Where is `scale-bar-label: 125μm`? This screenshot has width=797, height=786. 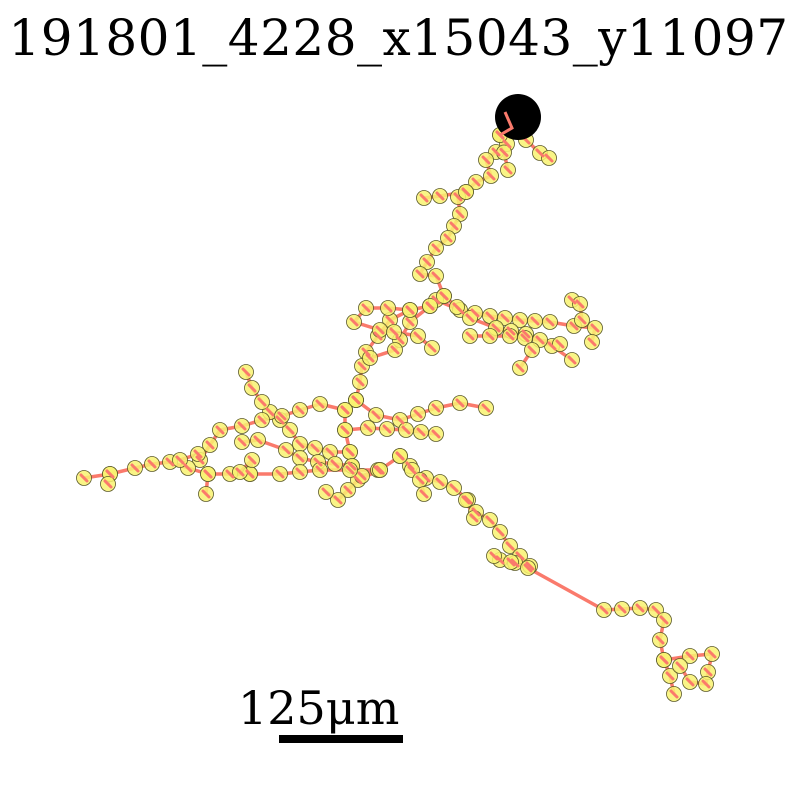
scale-bar-label: 125μm is located at coordinates (319, 708).